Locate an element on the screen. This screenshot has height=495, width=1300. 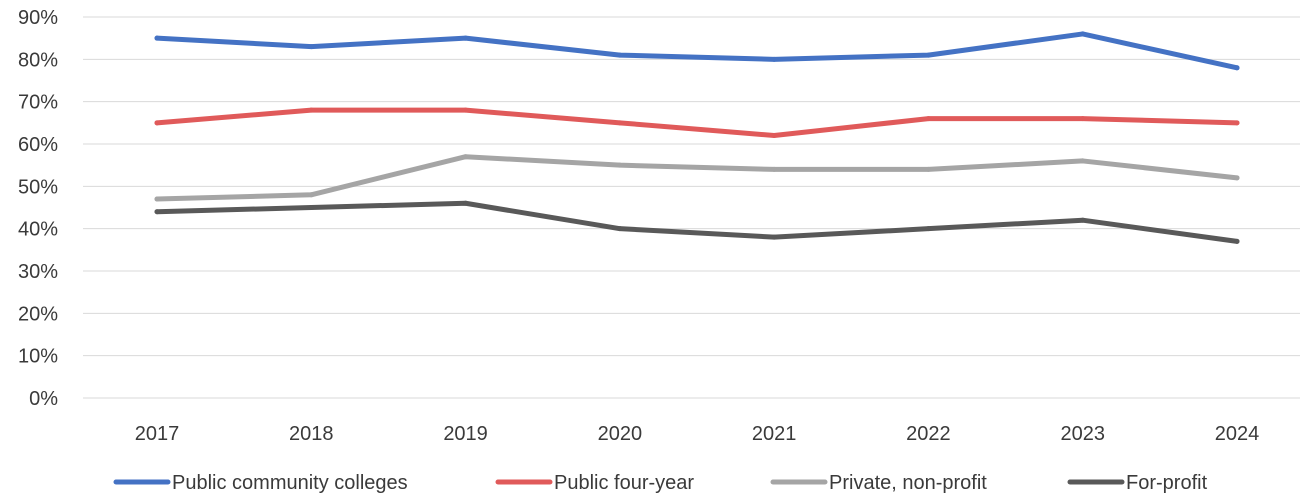
legend-label: Public community colleges is located at coordinates (290, 483).